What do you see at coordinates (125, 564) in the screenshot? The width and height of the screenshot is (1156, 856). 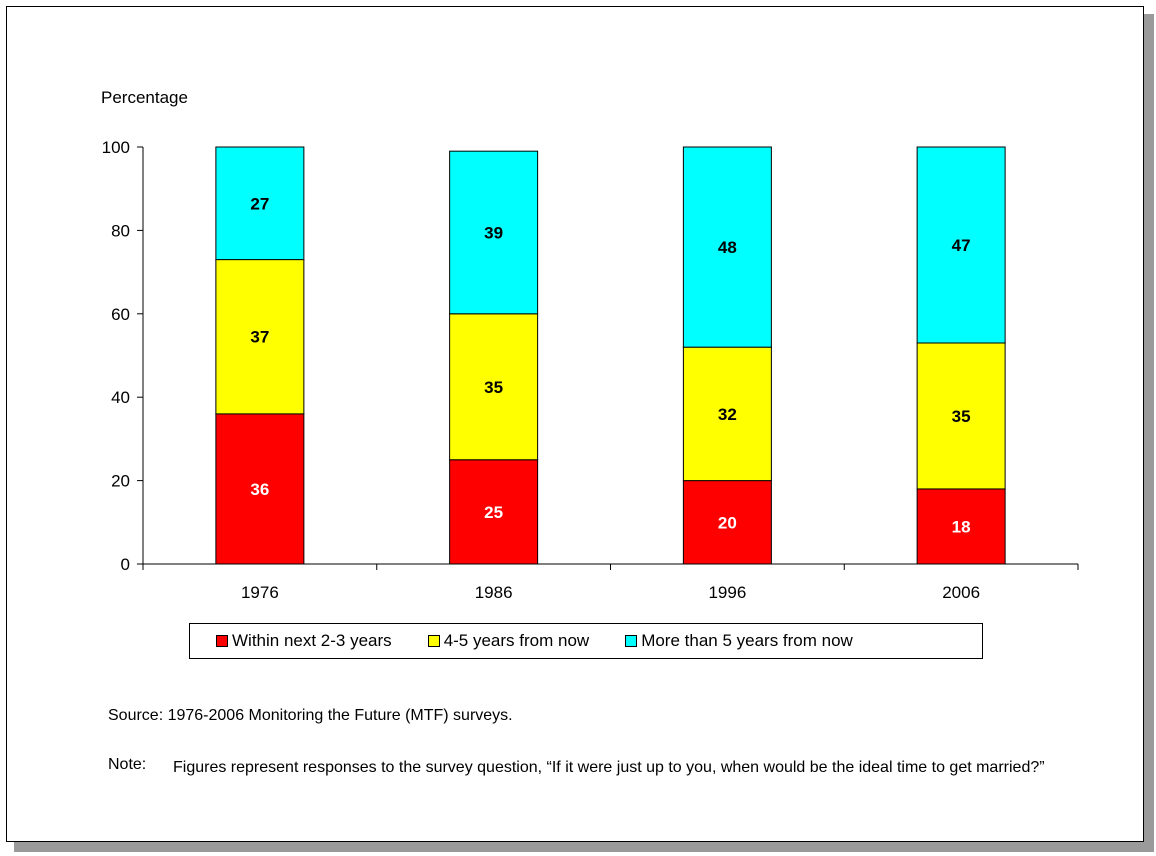 I see `y-tick-label-0: 0` at bounding box center [125, 564].